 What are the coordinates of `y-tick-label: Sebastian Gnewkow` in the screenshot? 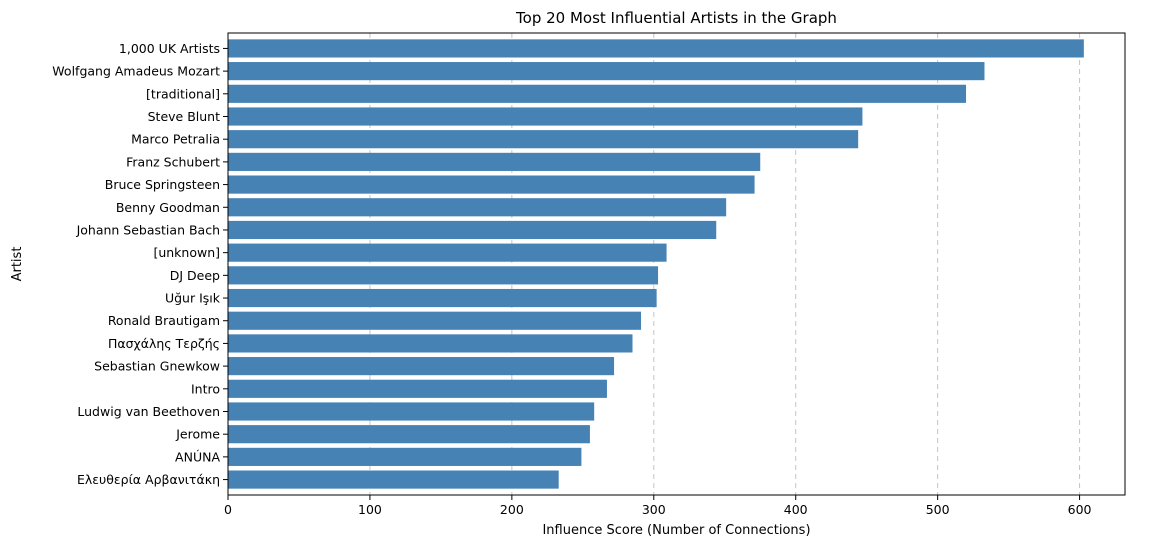 It's located at (157, 366).